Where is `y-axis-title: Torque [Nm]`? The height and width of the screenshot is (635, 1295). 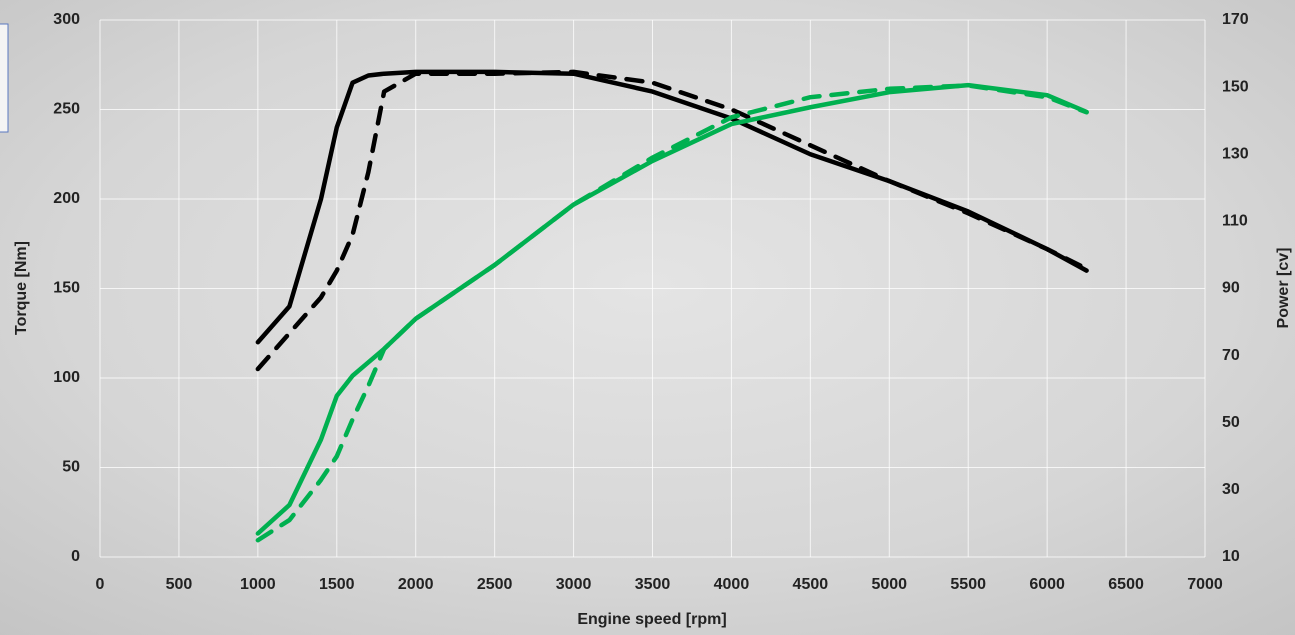
y-axis-title: Torque [Nm] is located at coordinates (21, 288).